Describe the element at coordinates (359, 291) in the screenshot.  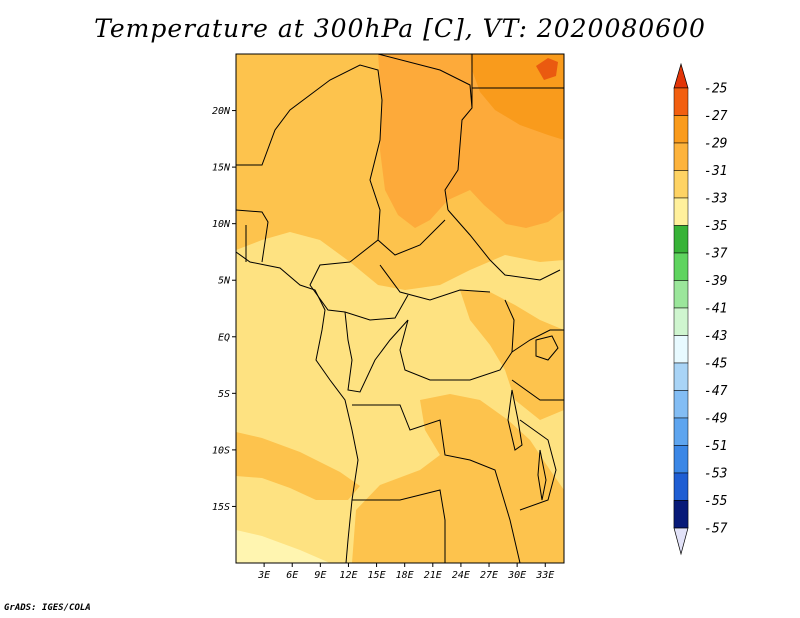
I see `border-cameroon` at that location.